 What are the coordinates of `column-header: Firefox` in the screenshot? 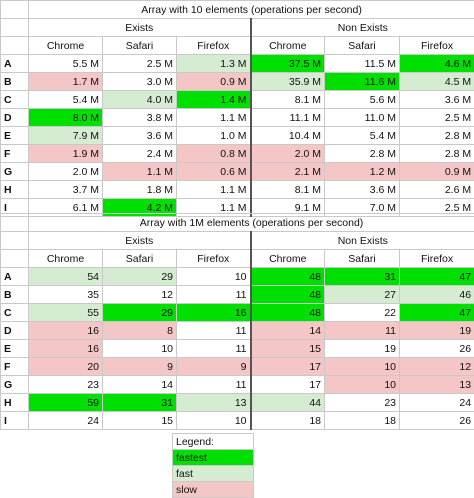 It's located at (437, 46).